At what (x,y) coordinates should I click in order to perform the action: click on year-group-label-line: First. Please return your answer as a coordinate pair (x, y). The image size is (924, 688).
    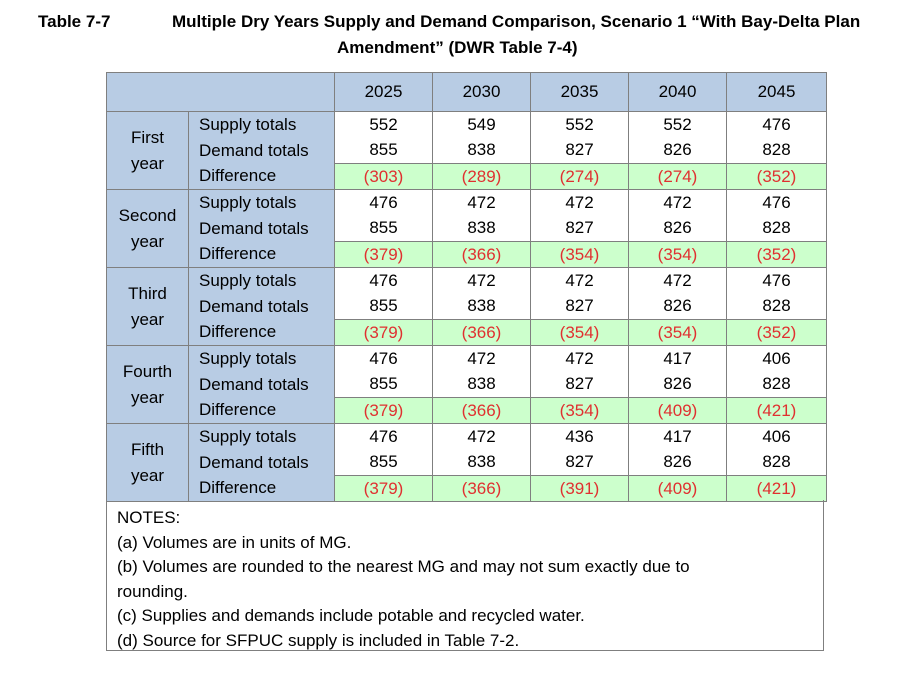
    Looking at the image, I should click on (147, 137).